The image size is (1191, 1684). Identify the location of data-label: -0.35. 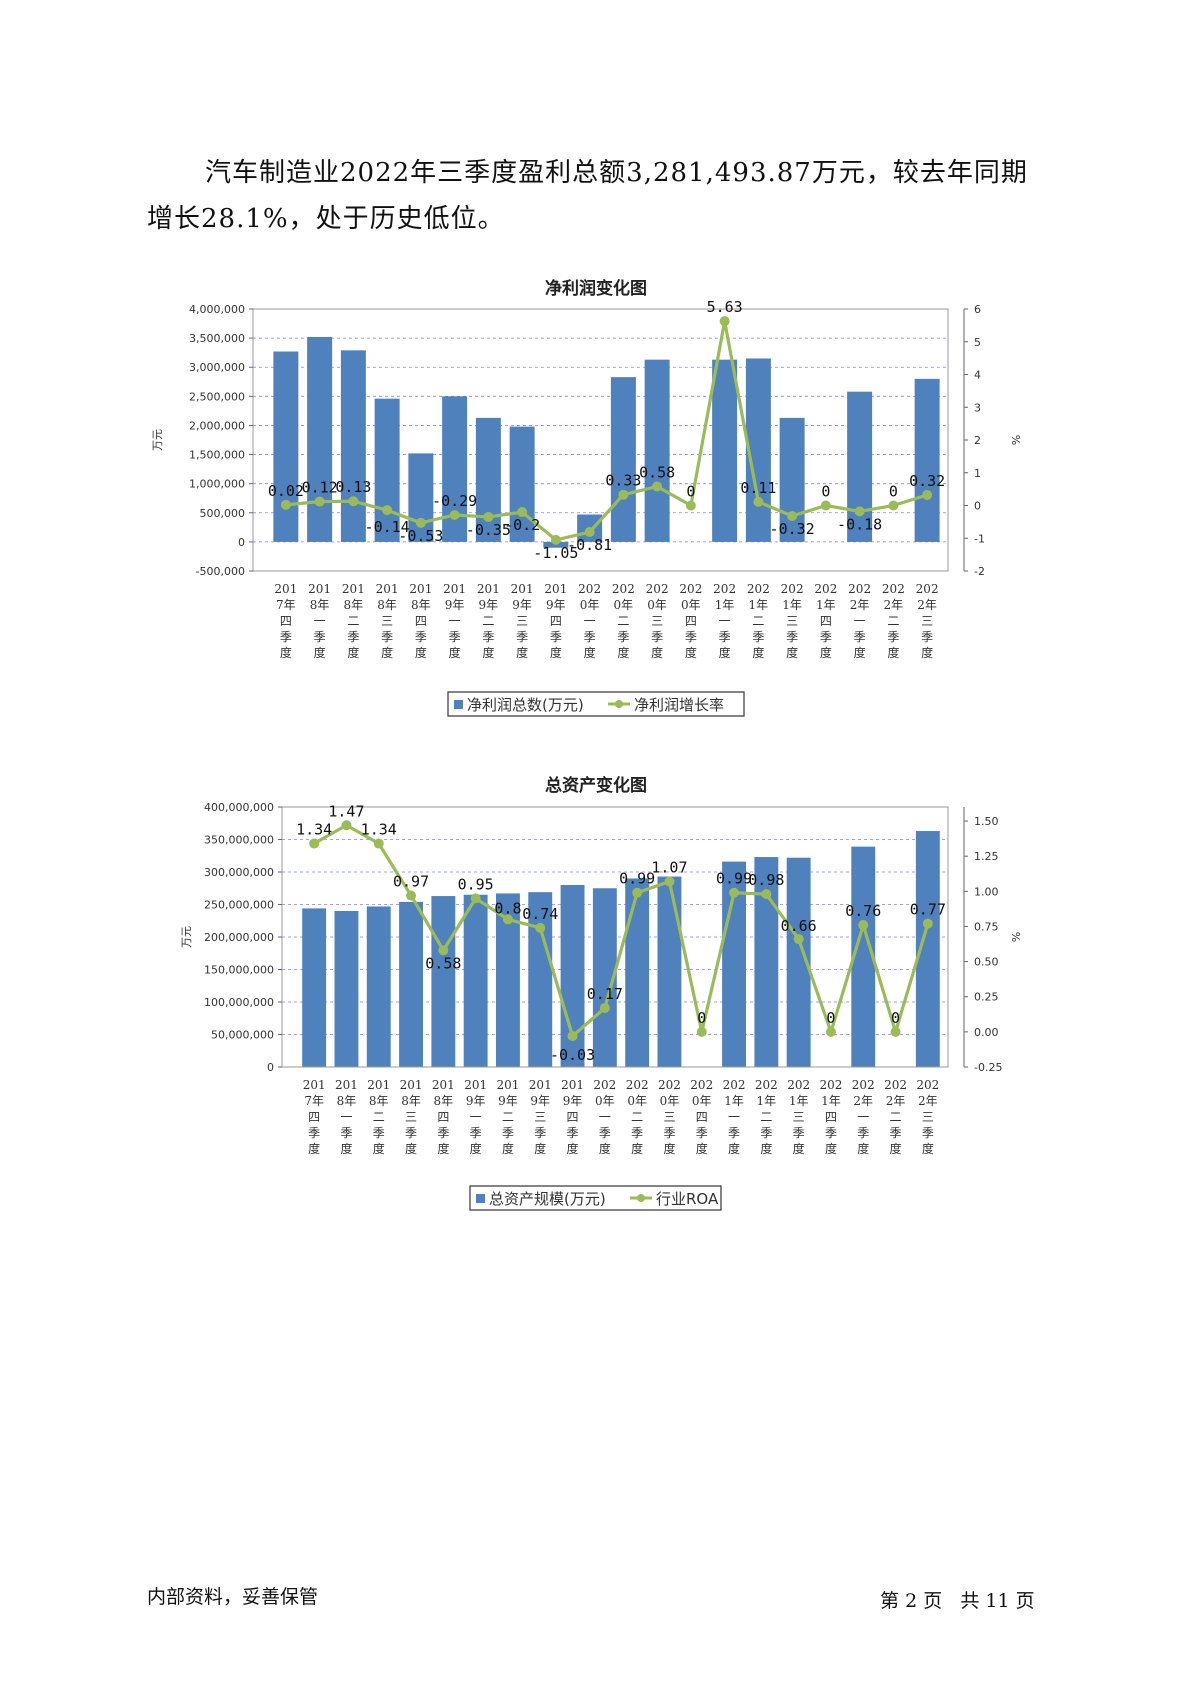
(488, 530).